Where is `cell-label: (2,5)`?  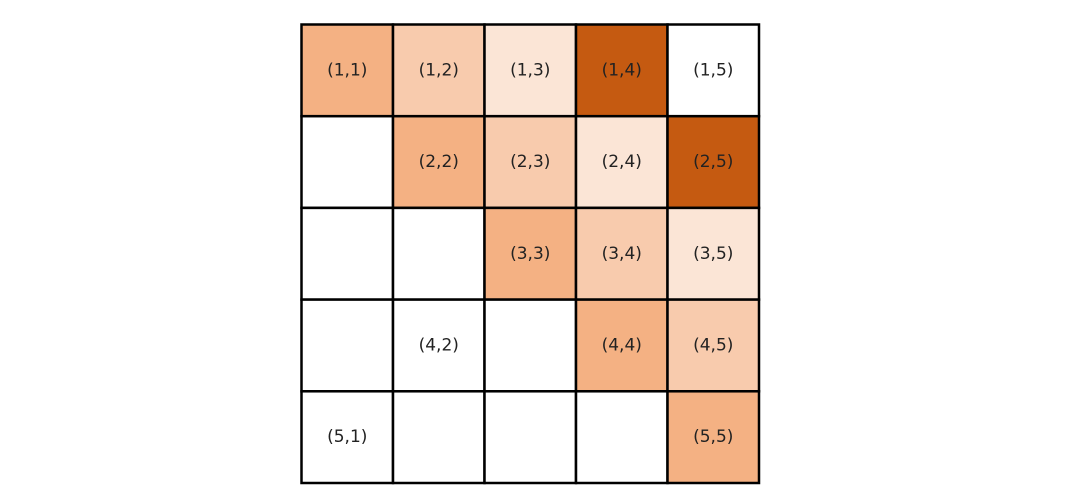 cell-label: (2,5) is located at coordinates (713, 162).